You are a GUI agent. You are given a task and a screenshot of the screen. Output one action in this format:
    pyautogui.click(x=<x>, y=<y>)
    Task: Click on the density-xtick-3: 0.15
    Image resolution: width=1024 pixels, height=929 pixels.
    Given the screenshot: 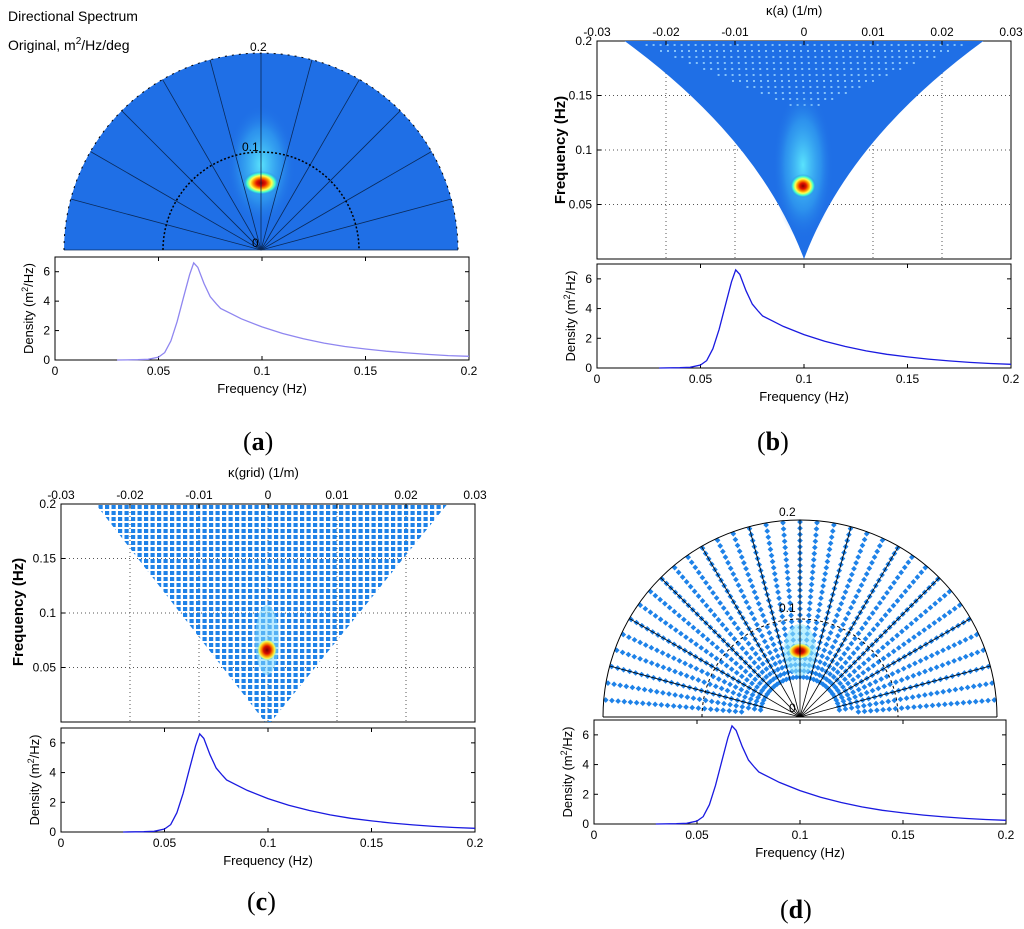 What is the action you would take?
    pyautogui.click(x=366, y=371)
    